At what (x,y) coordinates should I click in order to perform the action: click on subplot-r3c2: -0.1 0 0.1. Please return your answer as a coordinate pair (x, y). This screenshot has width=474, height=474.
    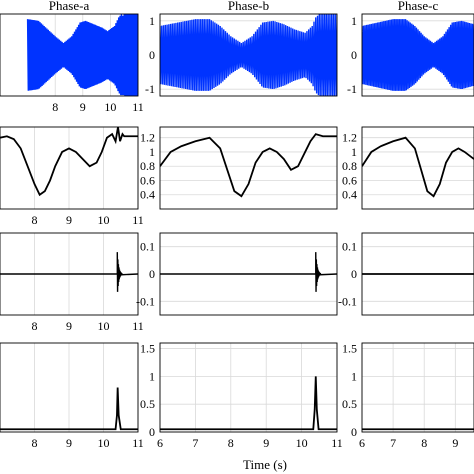
    Looking at the image, I should click on (237, 274).